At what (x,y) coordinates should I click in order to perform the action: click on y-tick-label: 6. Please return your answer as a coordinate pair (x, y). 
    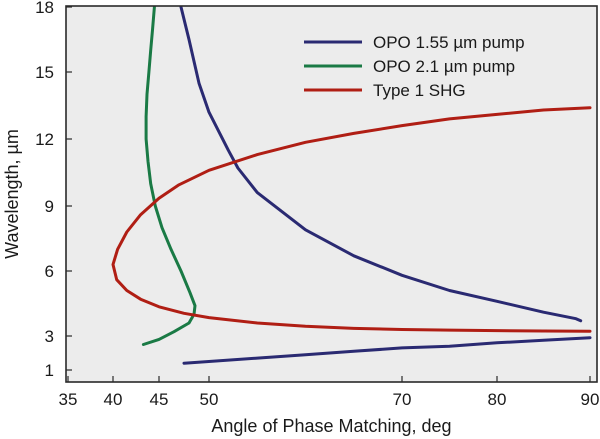
    Looking at the image, I should click on (49, 271).